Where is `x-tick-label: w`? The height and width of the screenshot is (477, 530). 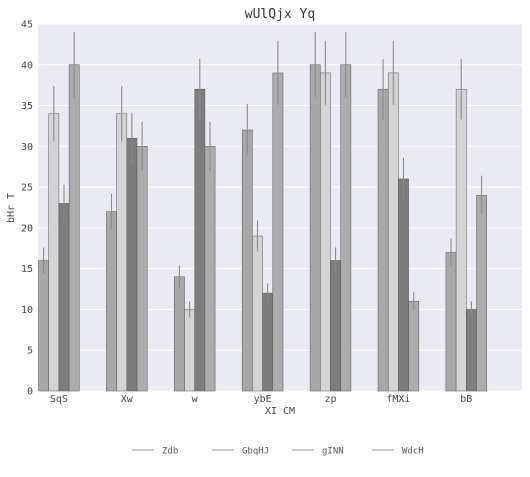
x-tick-label: w is located at coordinates (195, 399).